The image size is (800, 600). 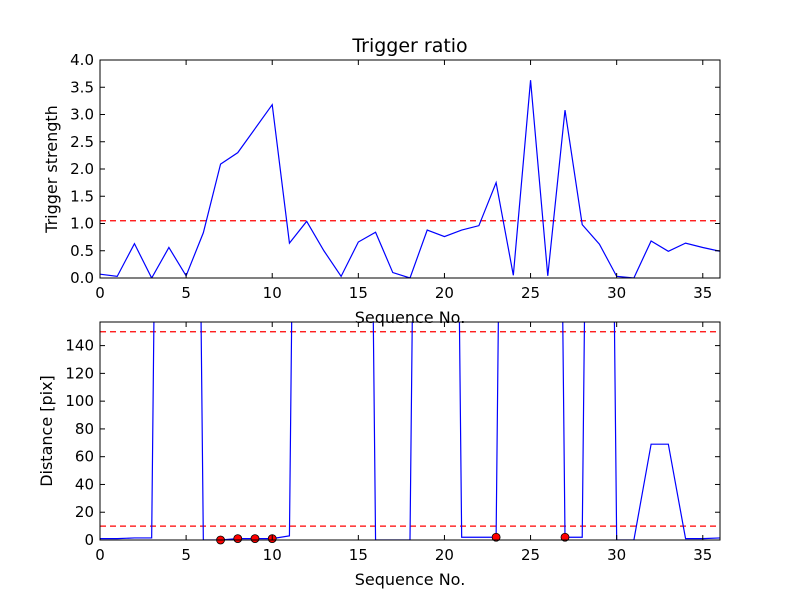 I want to click on y-tick-label: 3.5, so click(x=82, y=87).